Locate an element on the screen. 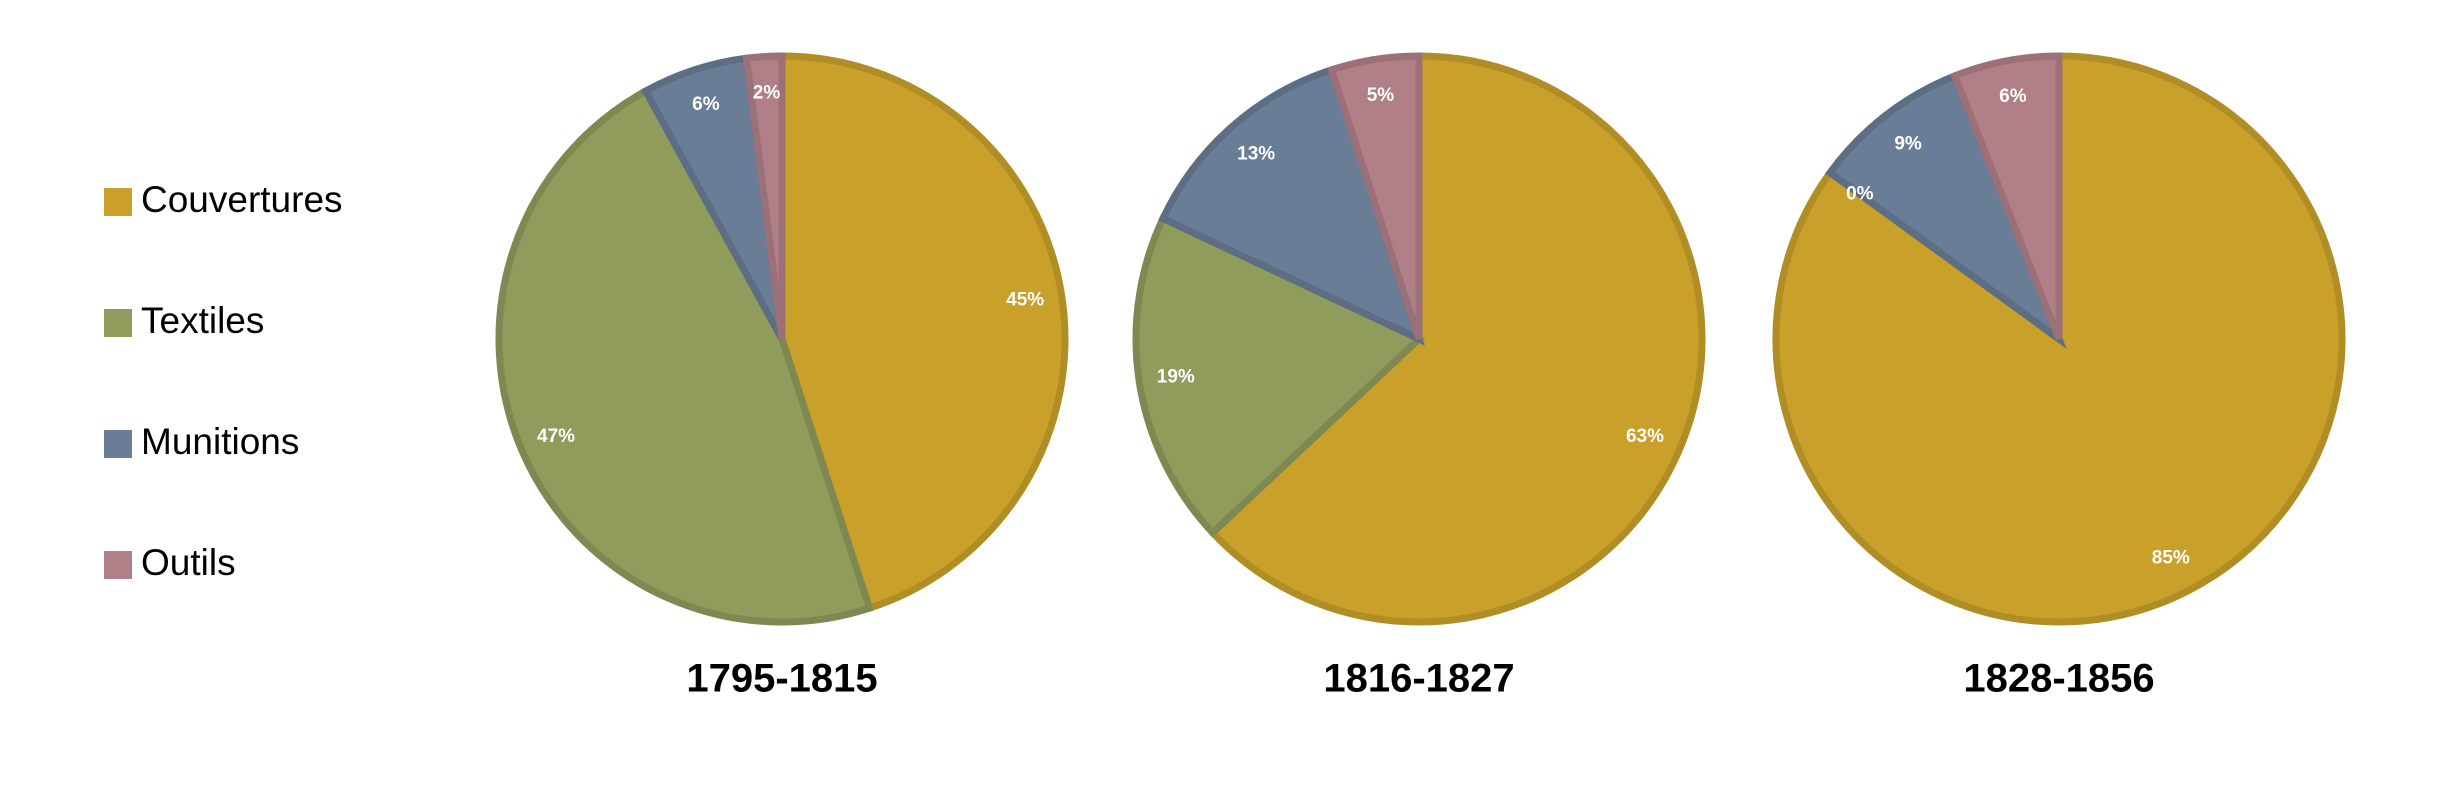 This screenshot has width=2437, height=805. pie-title: 1828-1856 is located at coordinates (2058, 679).